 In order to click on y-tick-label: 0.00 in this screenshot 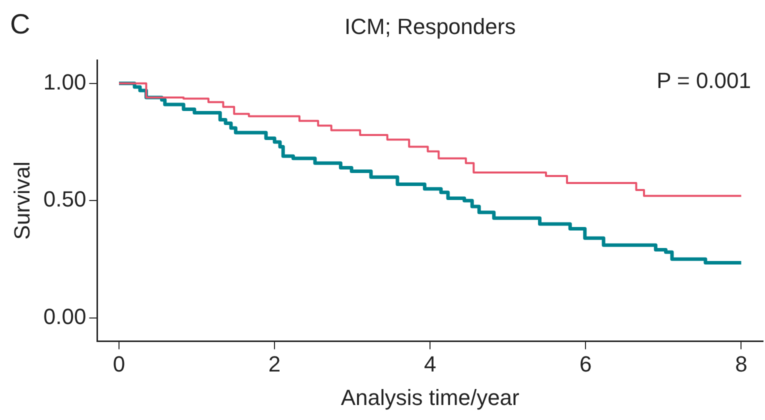, I will do `click(64, 316)`.